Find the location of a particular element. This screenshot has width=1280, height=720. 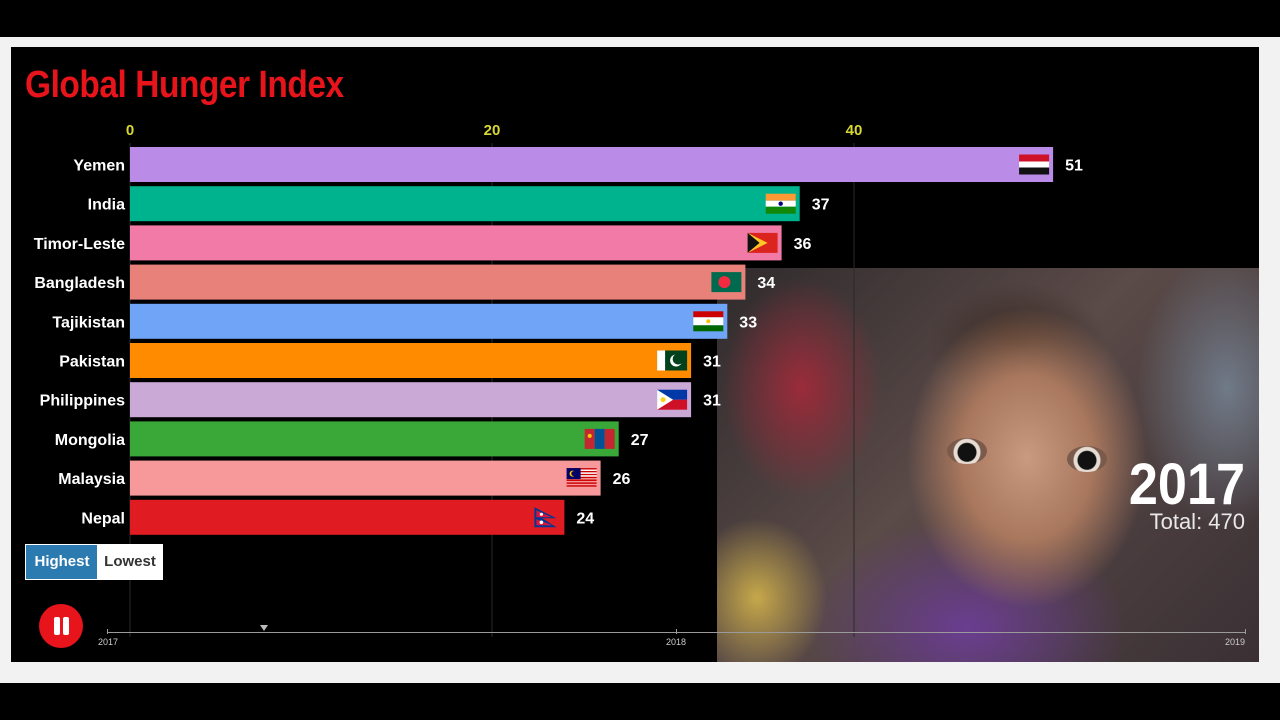

x-tick-label: 20 is located at coordinates (492, 130).